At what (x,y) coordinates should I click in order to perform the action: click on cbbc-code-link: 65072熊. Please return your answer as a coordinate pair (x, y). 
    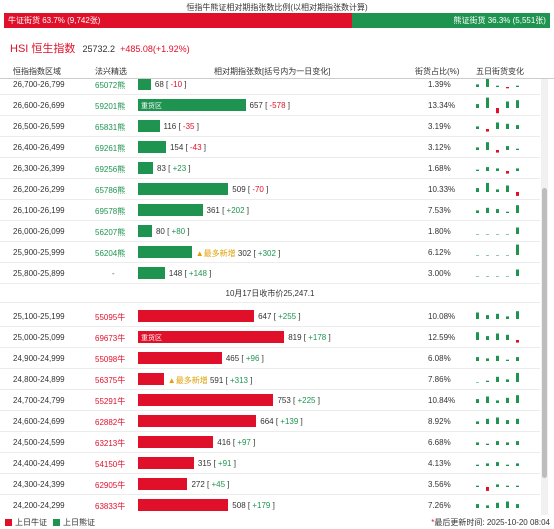
    Looking at the image, I should click on (110, 85).